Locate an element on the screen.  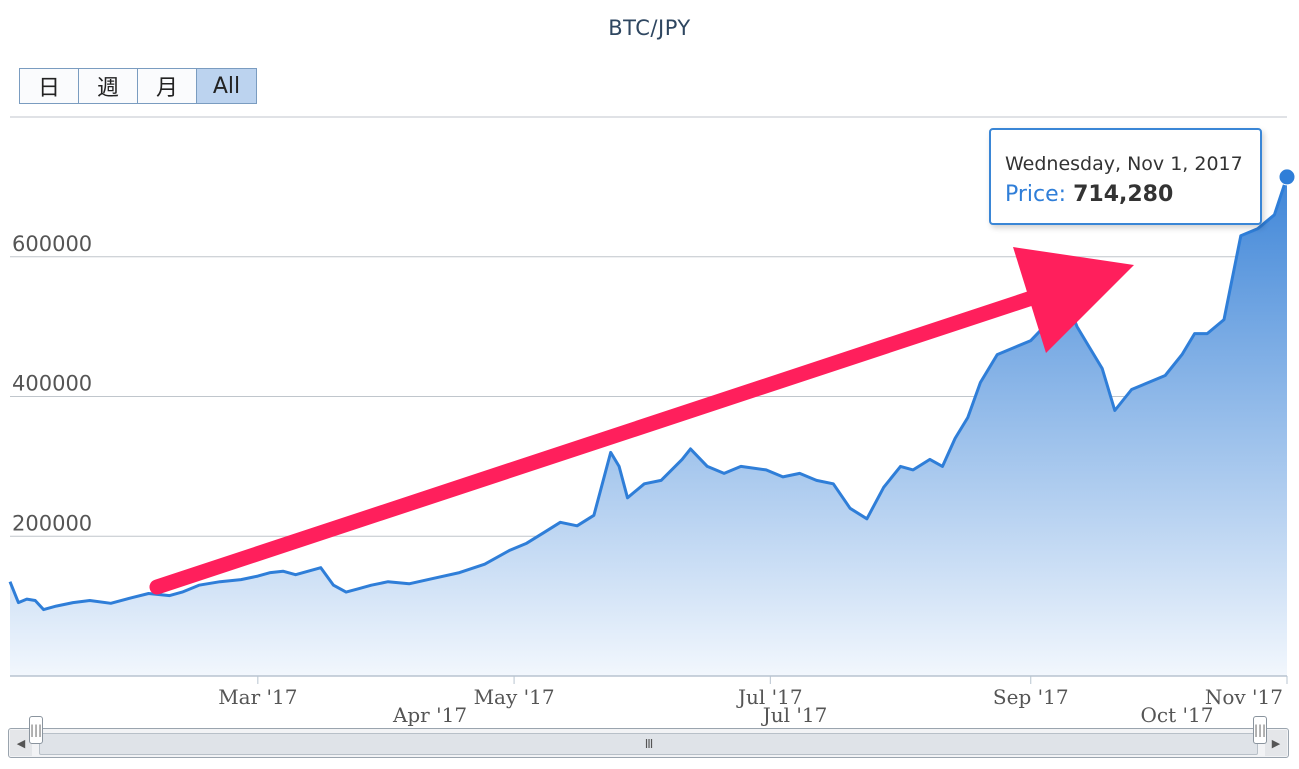
navigator-tick-label: Apr '17 is located at coordinates (429, 715).